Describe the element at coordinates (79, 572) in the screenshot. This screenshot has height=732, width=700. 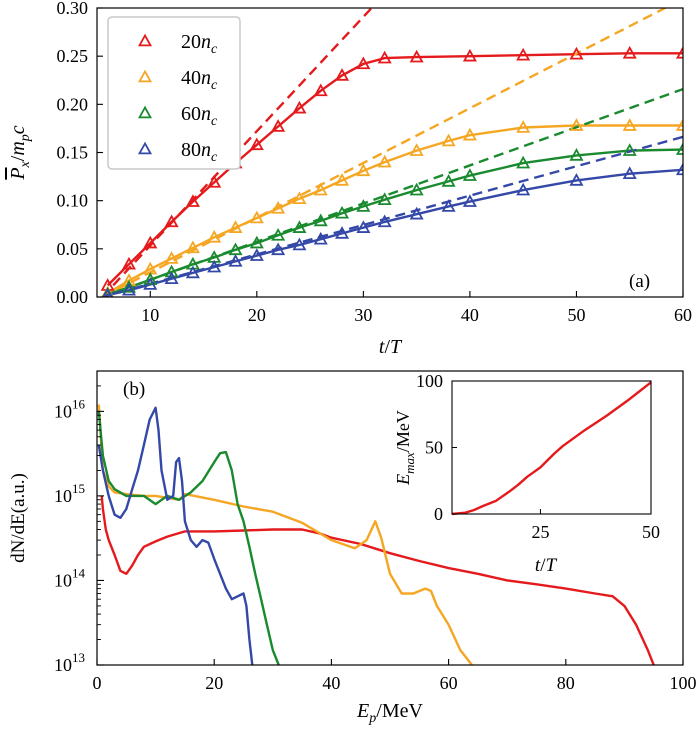
I see `y-tick-exp: 14` at that location.